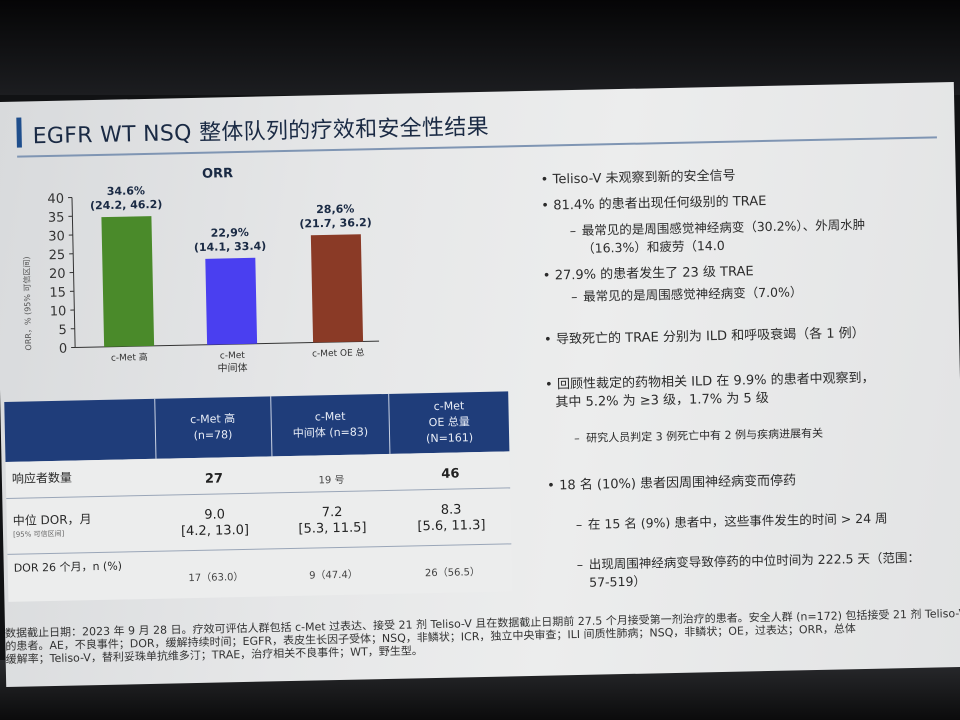 The height and width of the screenshot is (720, 960). What do you see at coordinates (233, 356) in the screenshot?
I see `x-tick-label: c-Met` at bounding box center [233, 356].